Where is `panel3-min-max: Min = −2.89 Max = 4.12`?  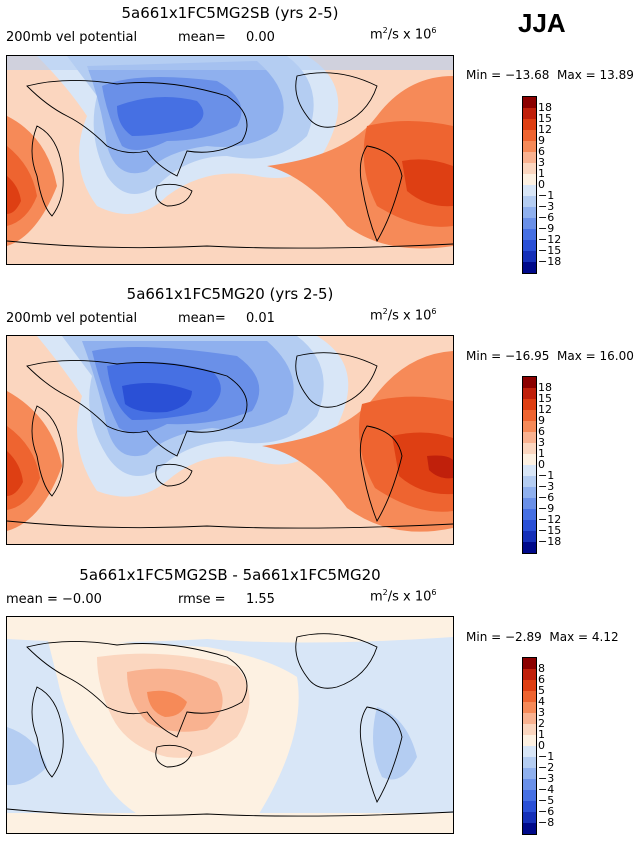 panel3-min-max: Min = −2.89 Max = 4.12 is located at coordinates (542, 637).